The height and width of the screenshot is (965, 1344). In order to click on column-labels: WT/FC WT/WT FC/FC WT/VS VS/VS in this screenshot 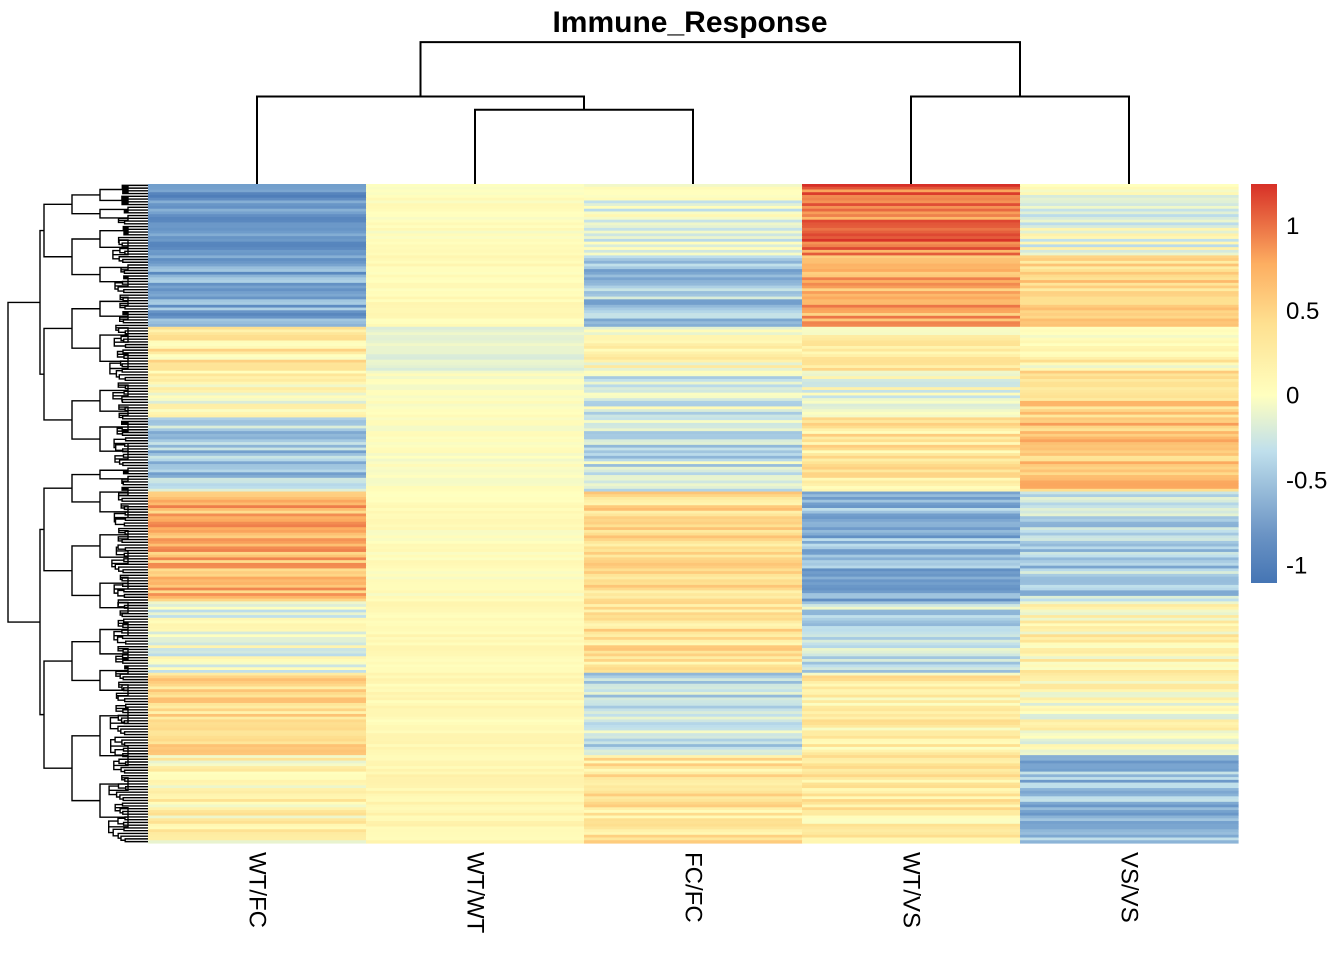, I will do `click(693, 893)`.